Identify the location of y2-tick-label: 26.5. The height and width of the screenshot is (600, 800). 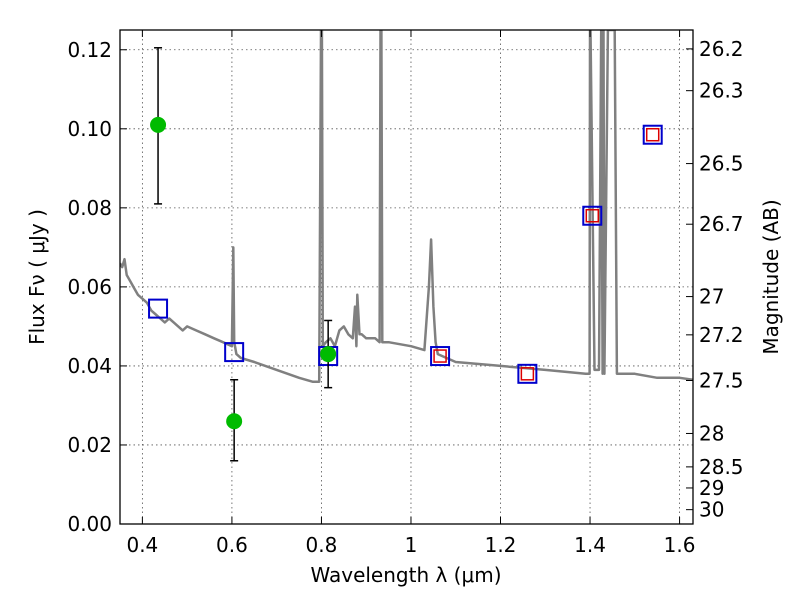
(721, 164).